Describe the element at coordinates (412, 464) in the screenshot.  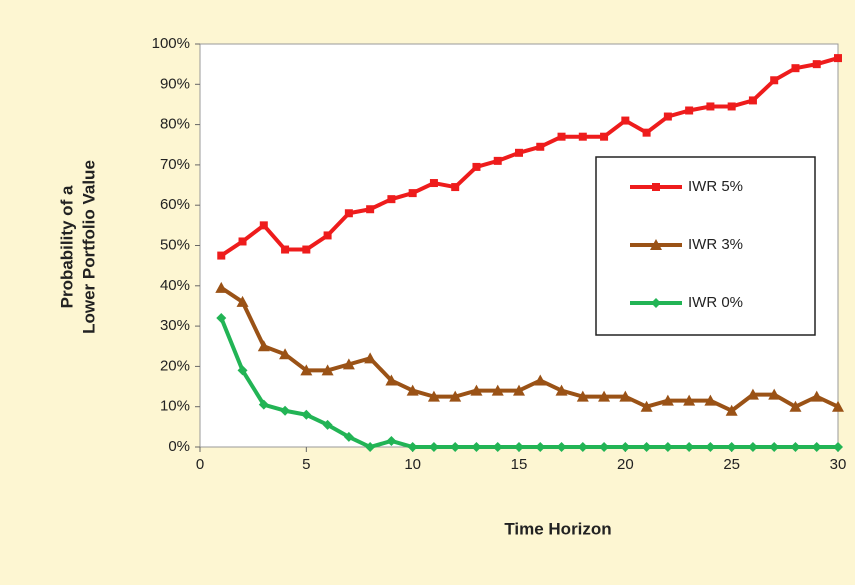
I see `x-tick-label: 10` at that location.